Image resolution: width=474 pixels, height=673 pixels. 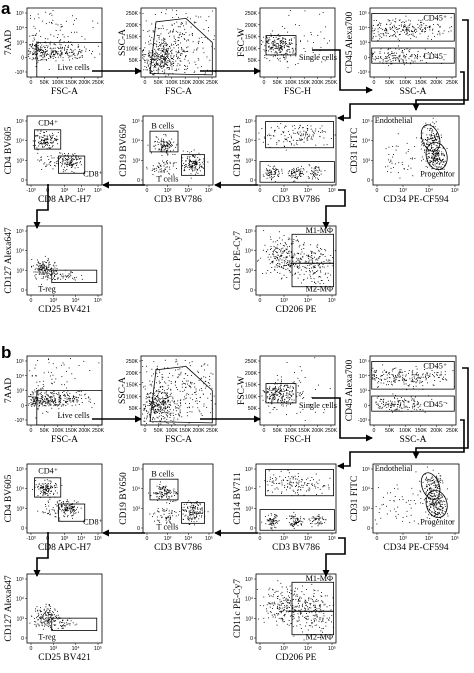 What do you see at coordinates (9, 498) in the screenshot?
I see `y-axis-label: CD4 BV605` at bounding box center [9, 498].